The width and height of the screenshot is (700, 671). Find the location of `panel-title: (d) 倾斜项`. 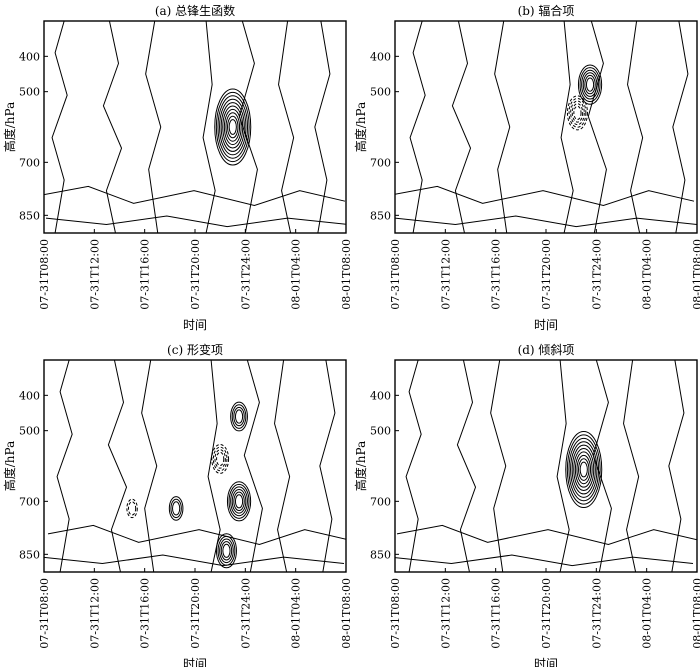

panel-title: (d) 倾斜项 is located at coordinates (546, 350).